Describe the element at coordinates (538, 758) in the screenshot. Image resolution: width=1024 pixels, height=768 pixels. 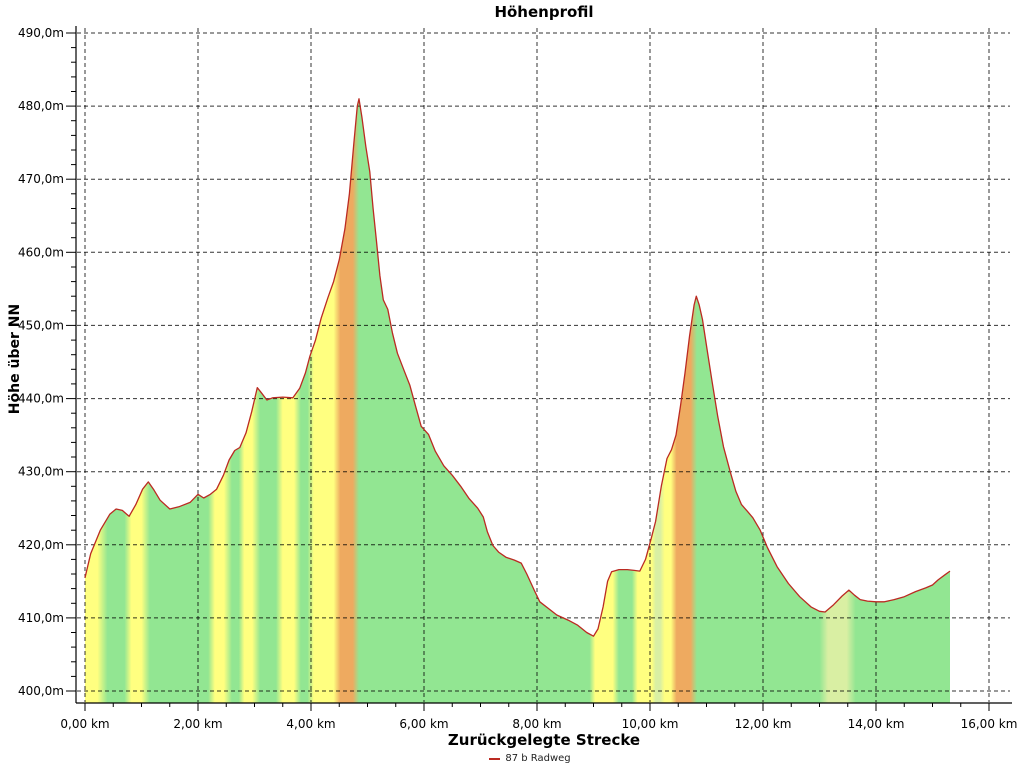
I see `legend-series-label: 87 b Radweg` at that location.